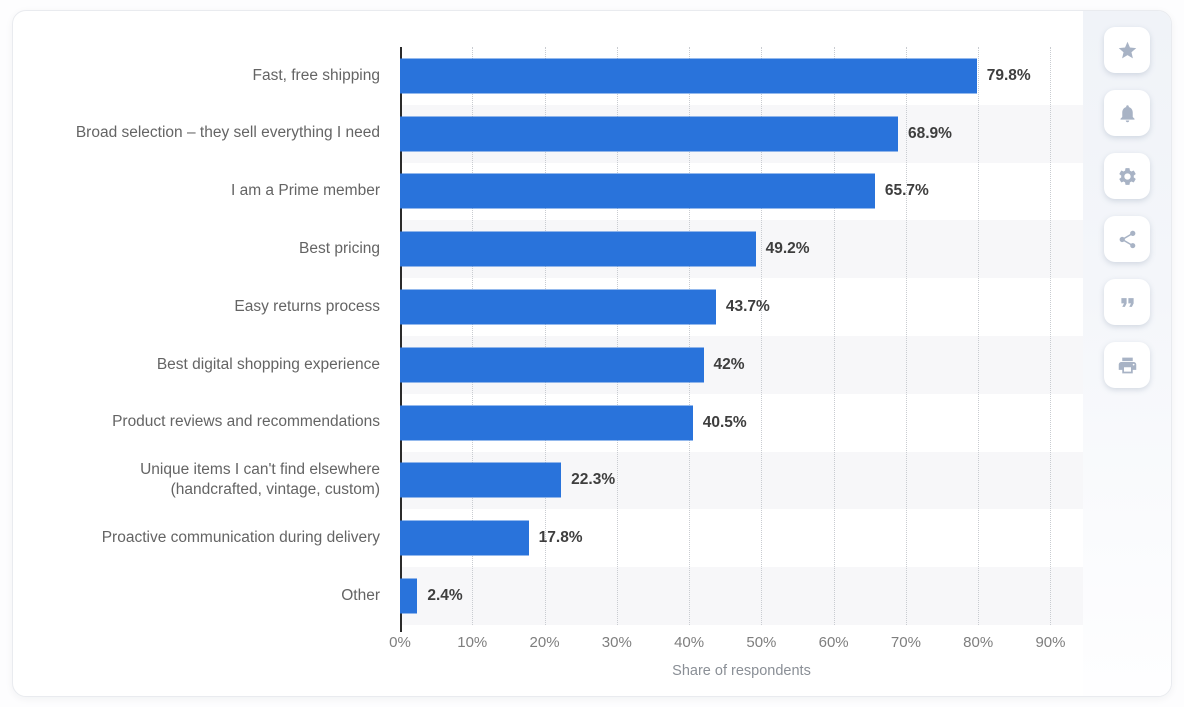 This screenshot has height=707, width=1184. What do you see at coordinates (616, 642) in the screenshot?
I see `x-tick-label: 30%` at bounding box center [616, 642].